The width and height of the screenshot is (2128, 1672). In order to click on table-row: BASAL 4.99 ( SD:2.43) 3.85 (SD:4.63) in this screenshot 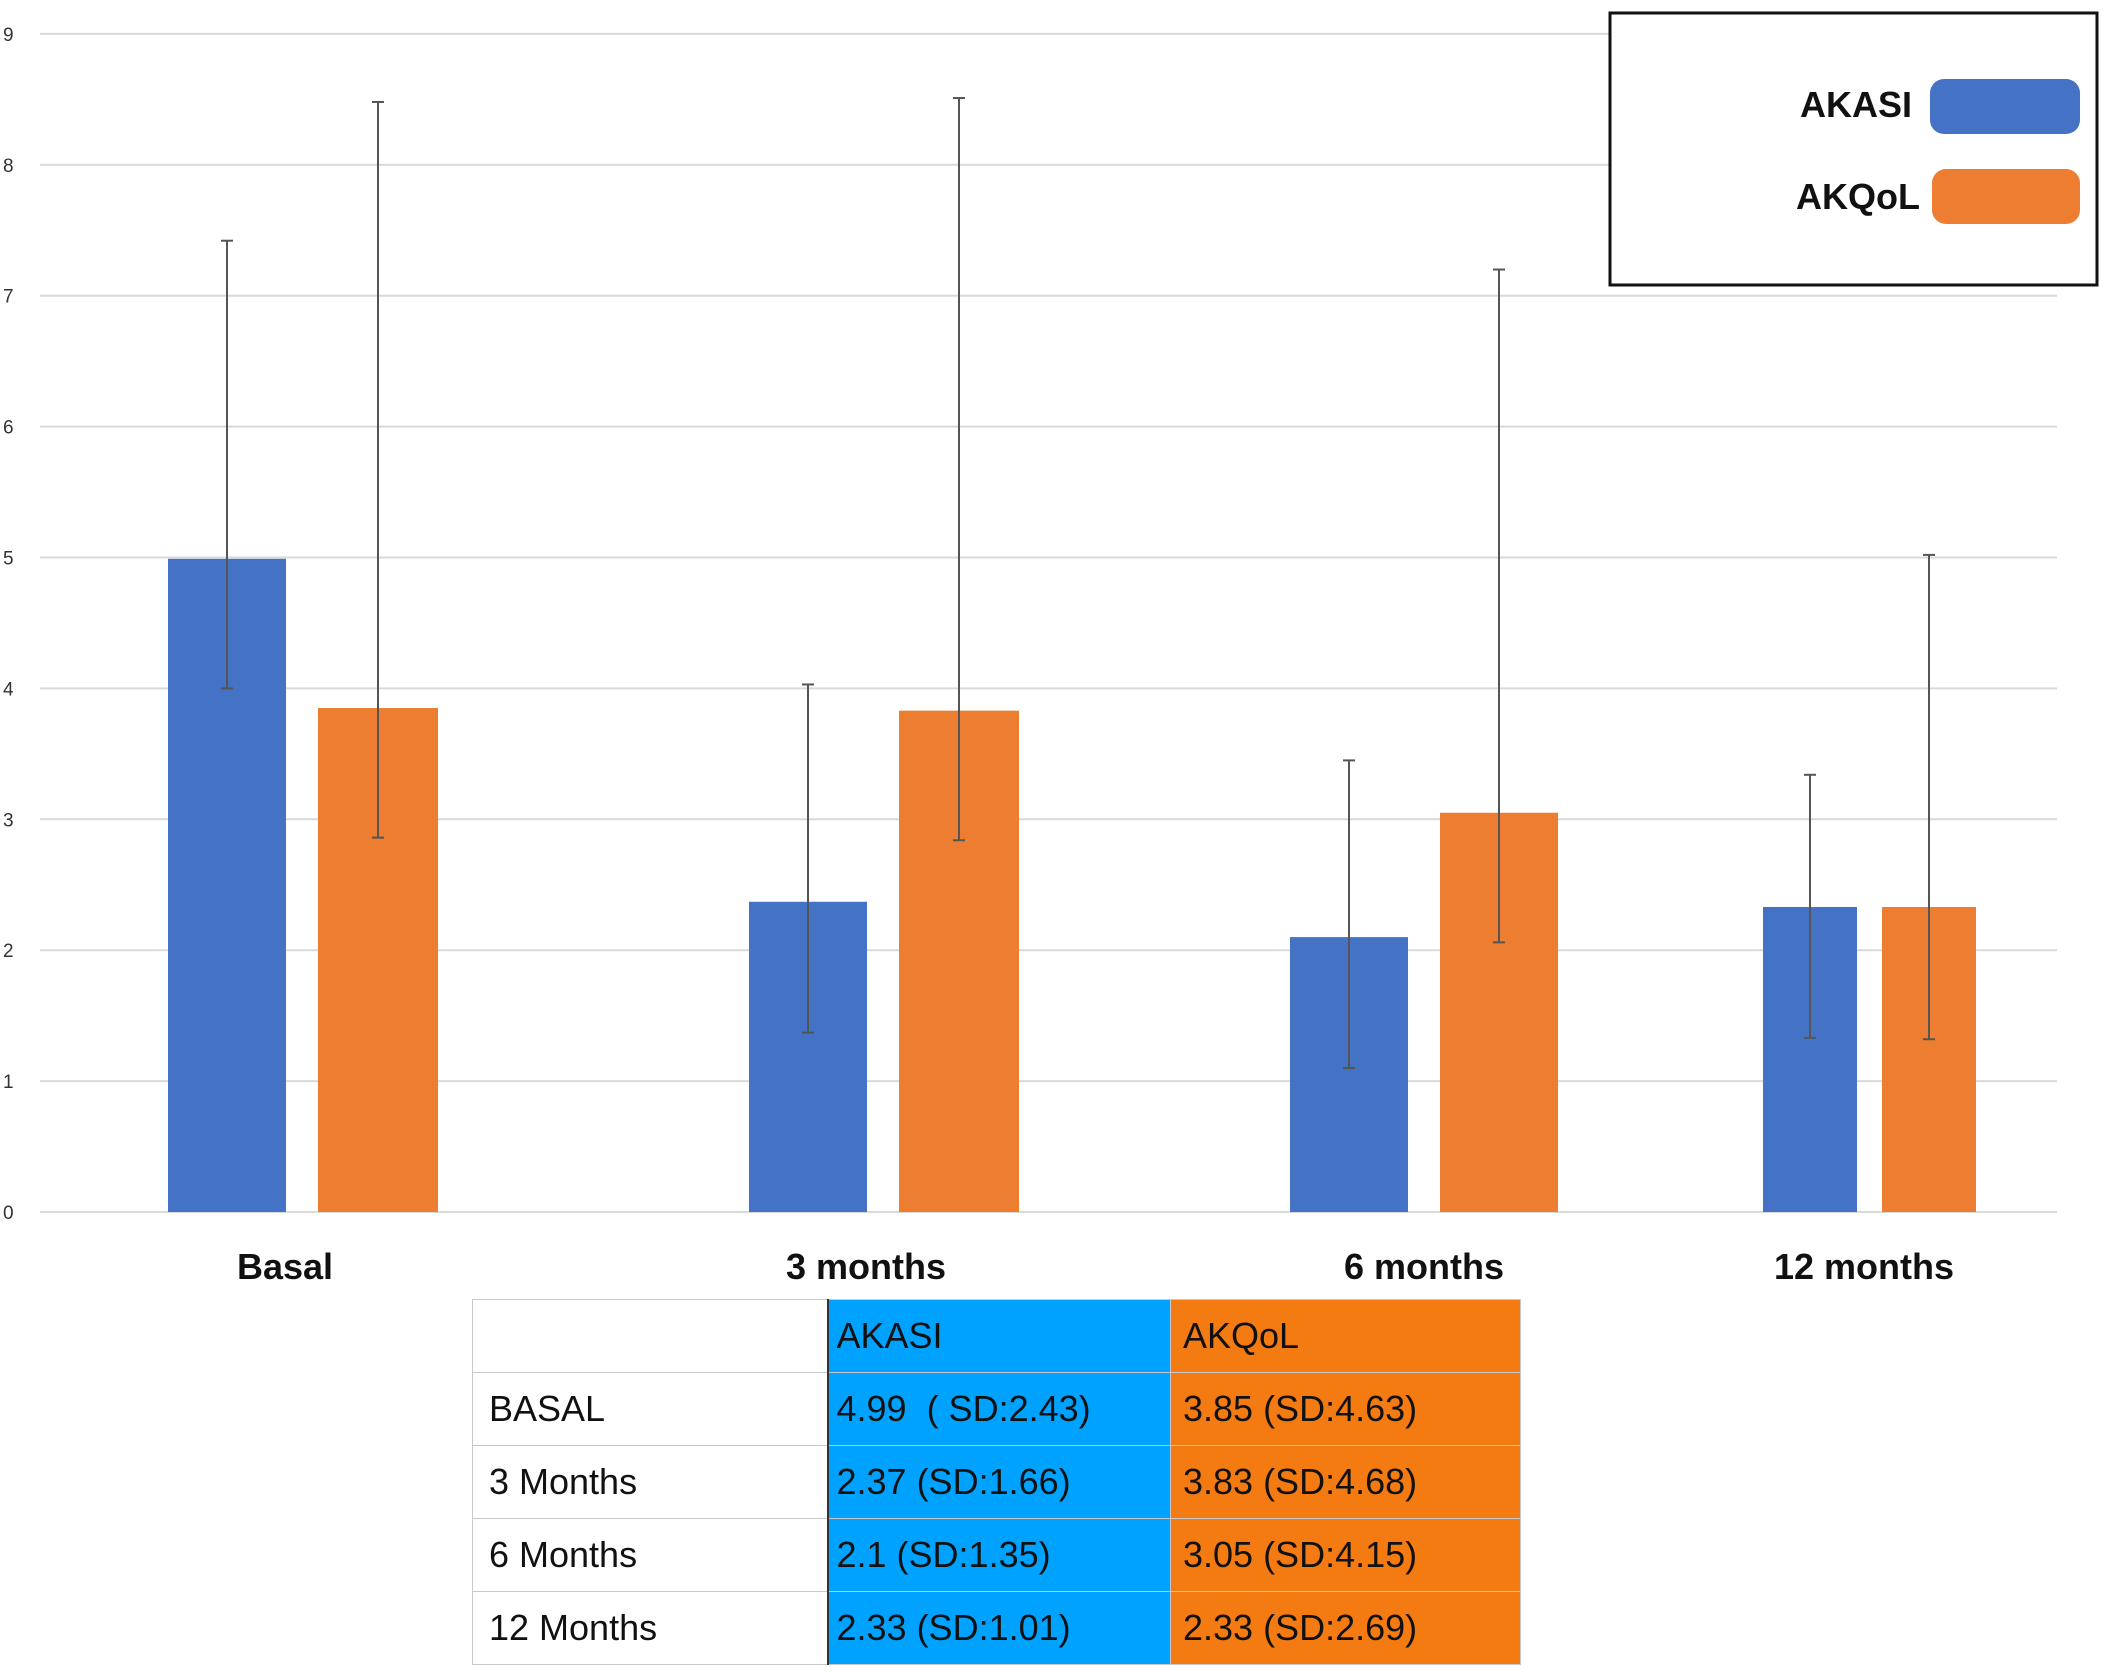, I will do `click(996, 1409)`.